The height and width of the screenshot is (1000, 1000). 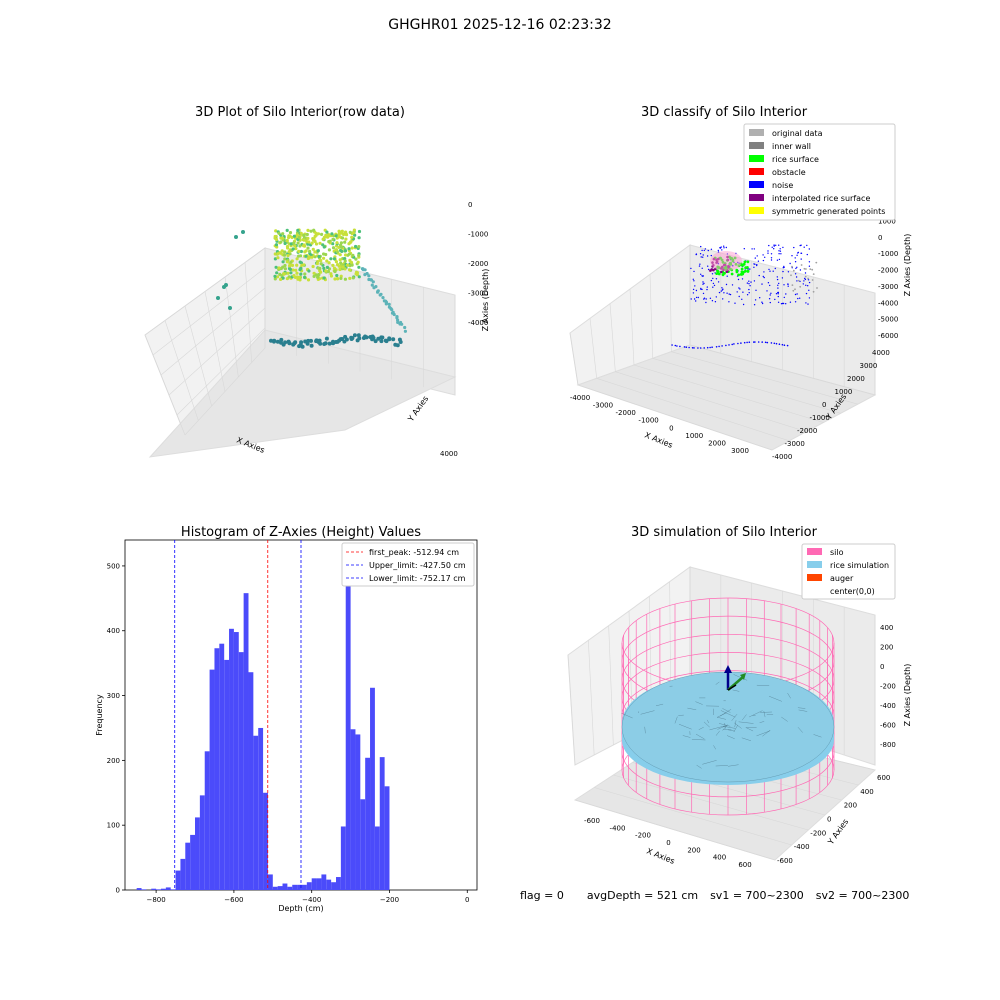 I want to click on raw-ztick: -2000, so click(x=478, y=264).